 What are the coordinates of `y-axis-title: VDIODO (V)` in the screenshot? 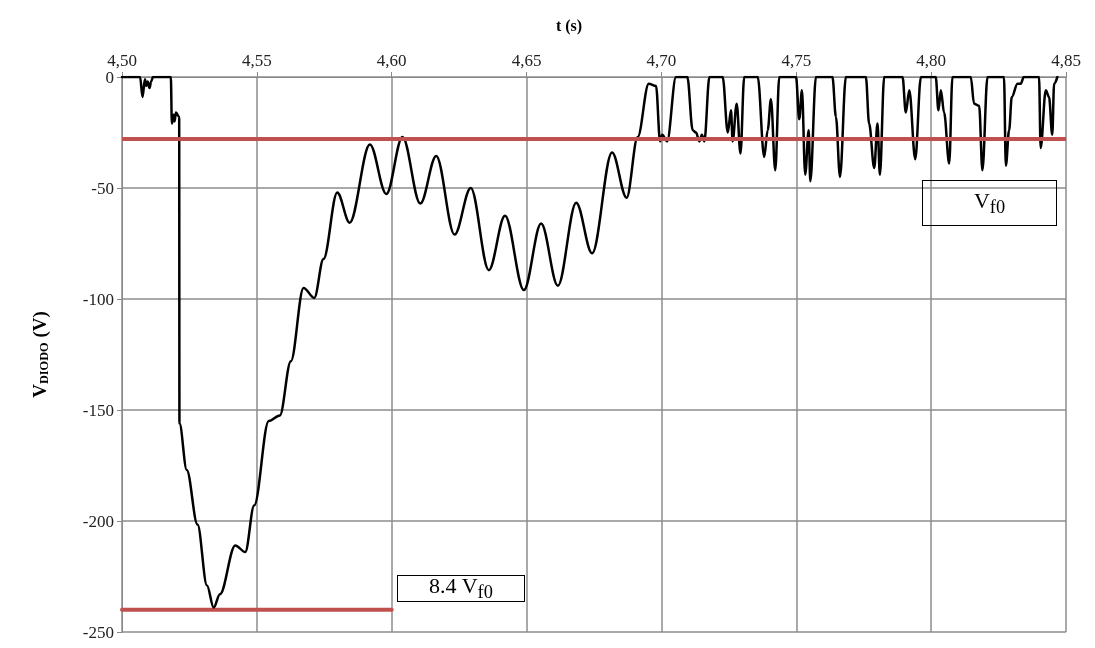 It's located at (40, 354).